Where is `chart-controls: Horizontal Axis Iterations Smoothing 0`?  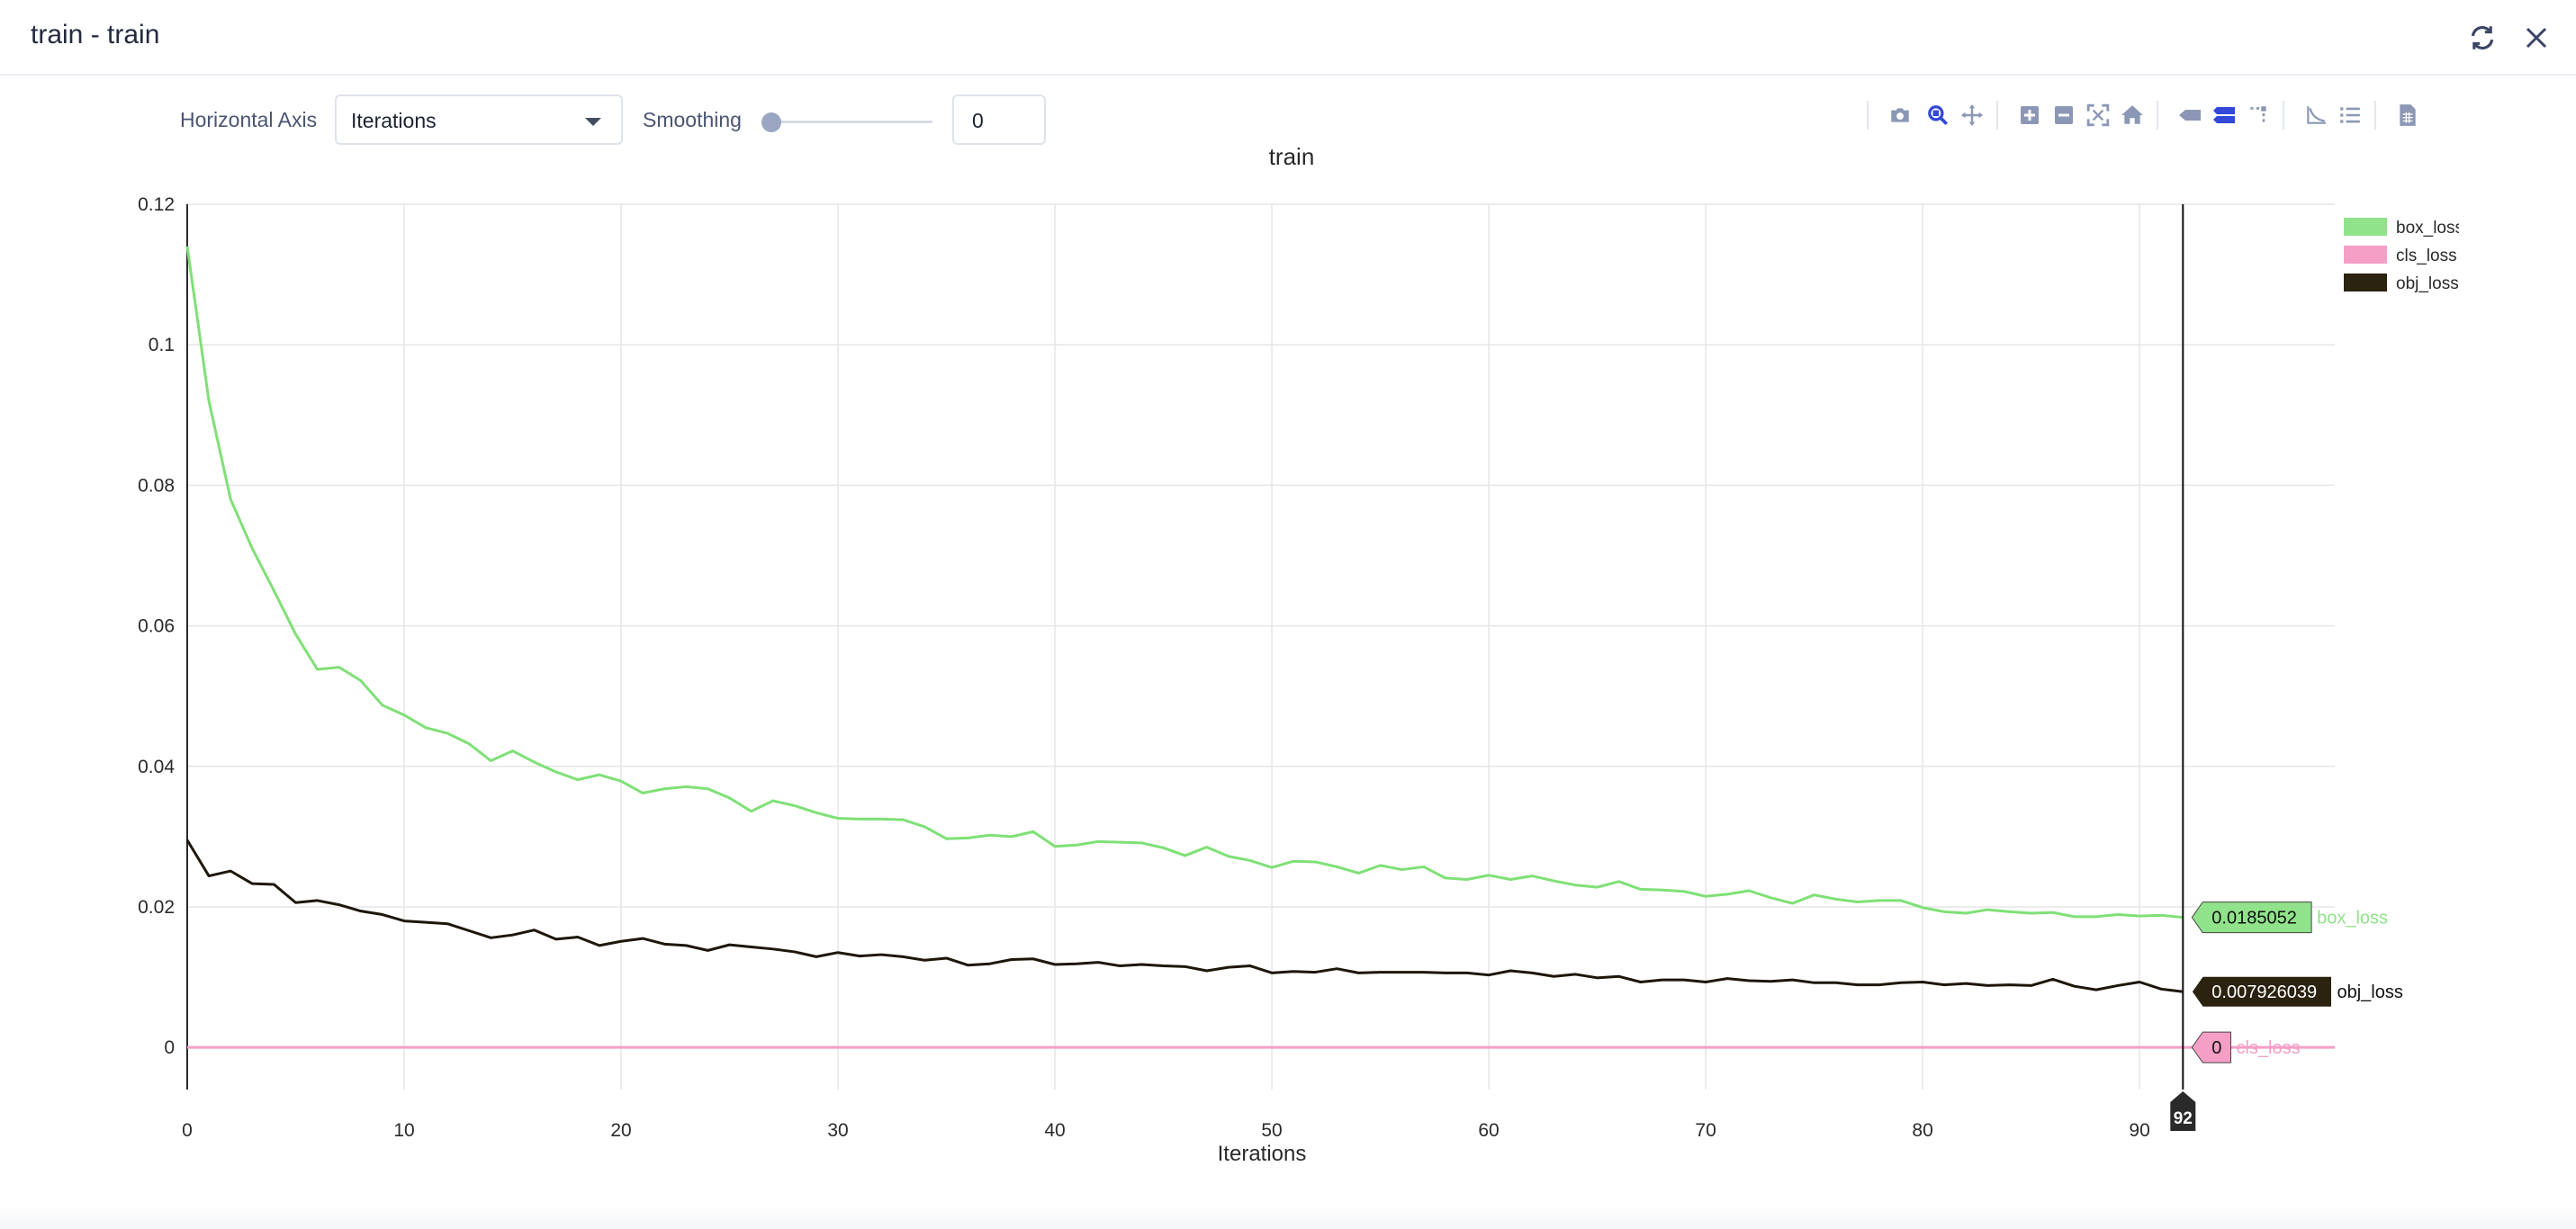
chart-controls: Horizontal Axis Iterations Smoothing 0 is located at coordinates (585, 122).